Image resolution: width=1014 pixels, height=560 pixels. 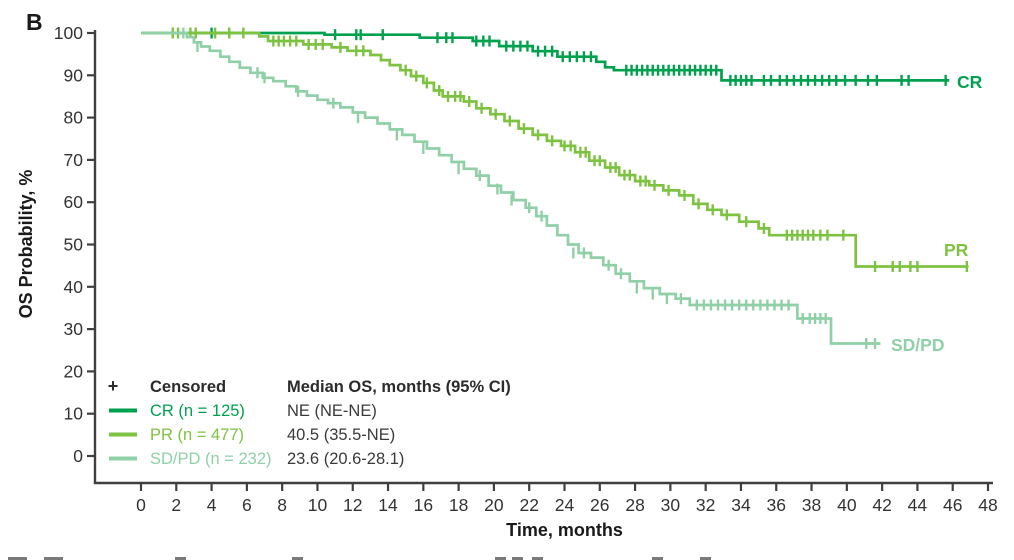 What do you see at coordinates (26, 244) in the screenshot?
I see `y-axis-title: OS Probability, %` at bounding box center [26, 244].